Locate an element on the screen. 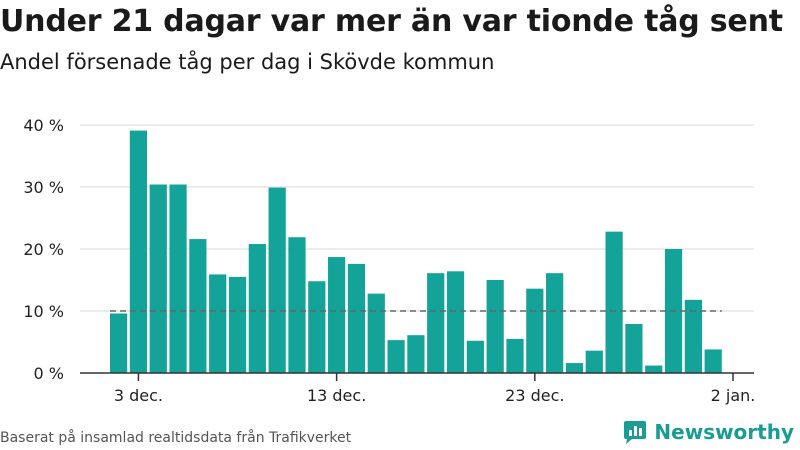  brand-logo: Newsworthy is located at coordinates (708, 432).